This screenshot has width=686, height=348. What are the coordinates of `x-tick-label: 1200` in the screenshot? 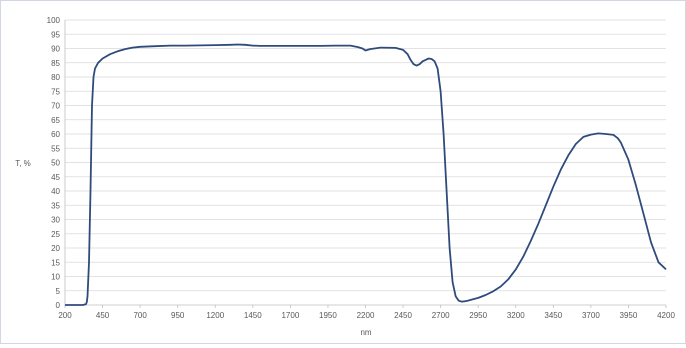 It's located at (215, 315).